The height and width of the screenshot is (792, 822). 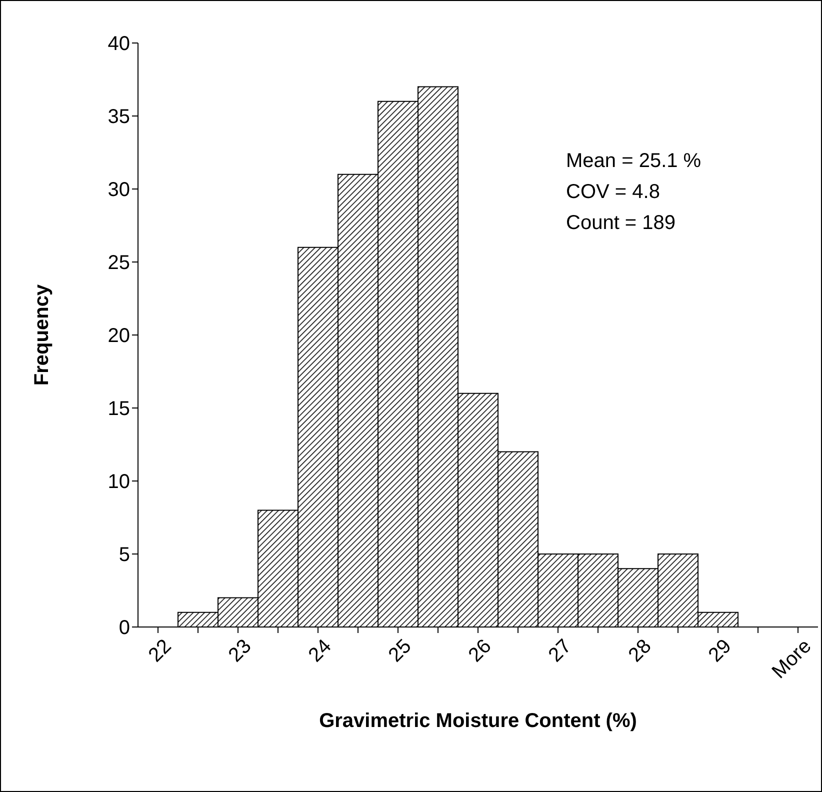 What do you see at coordinates (119, 117) in the screenshot?
I see `y-tick-label: 35` at bounding box center [119, 117].